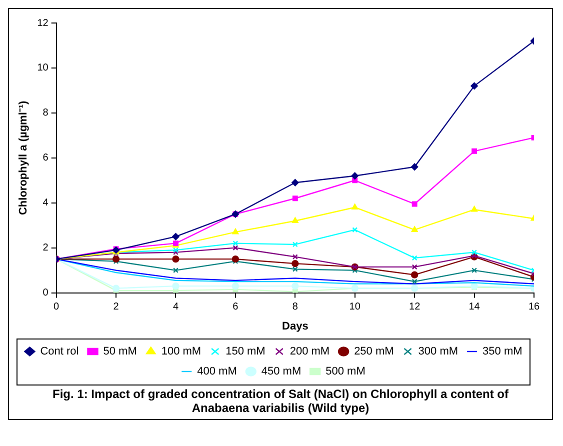 Image resolution: width=563 pixels, height=446 pixels. Describe the element at coordinates (295, 326) in the screenshot. I see `x-axis-title: Days` at that location.